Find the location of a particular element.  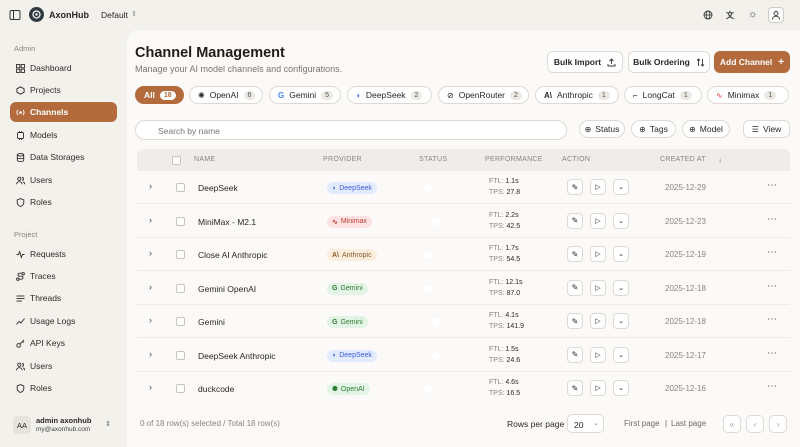

sidebar-item-threads: Threads is located at coordinates (63, 298).